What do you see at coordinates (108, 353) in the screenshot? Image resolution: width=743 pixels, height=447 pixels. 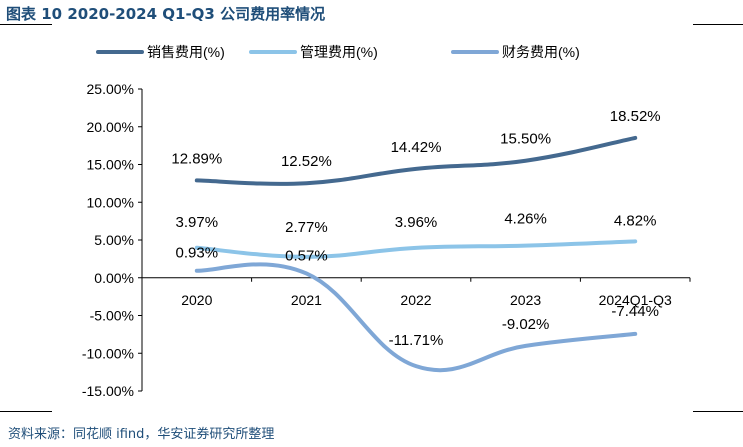 I see `y-tick-label: -10.00%` at bounding box center [108, 353].